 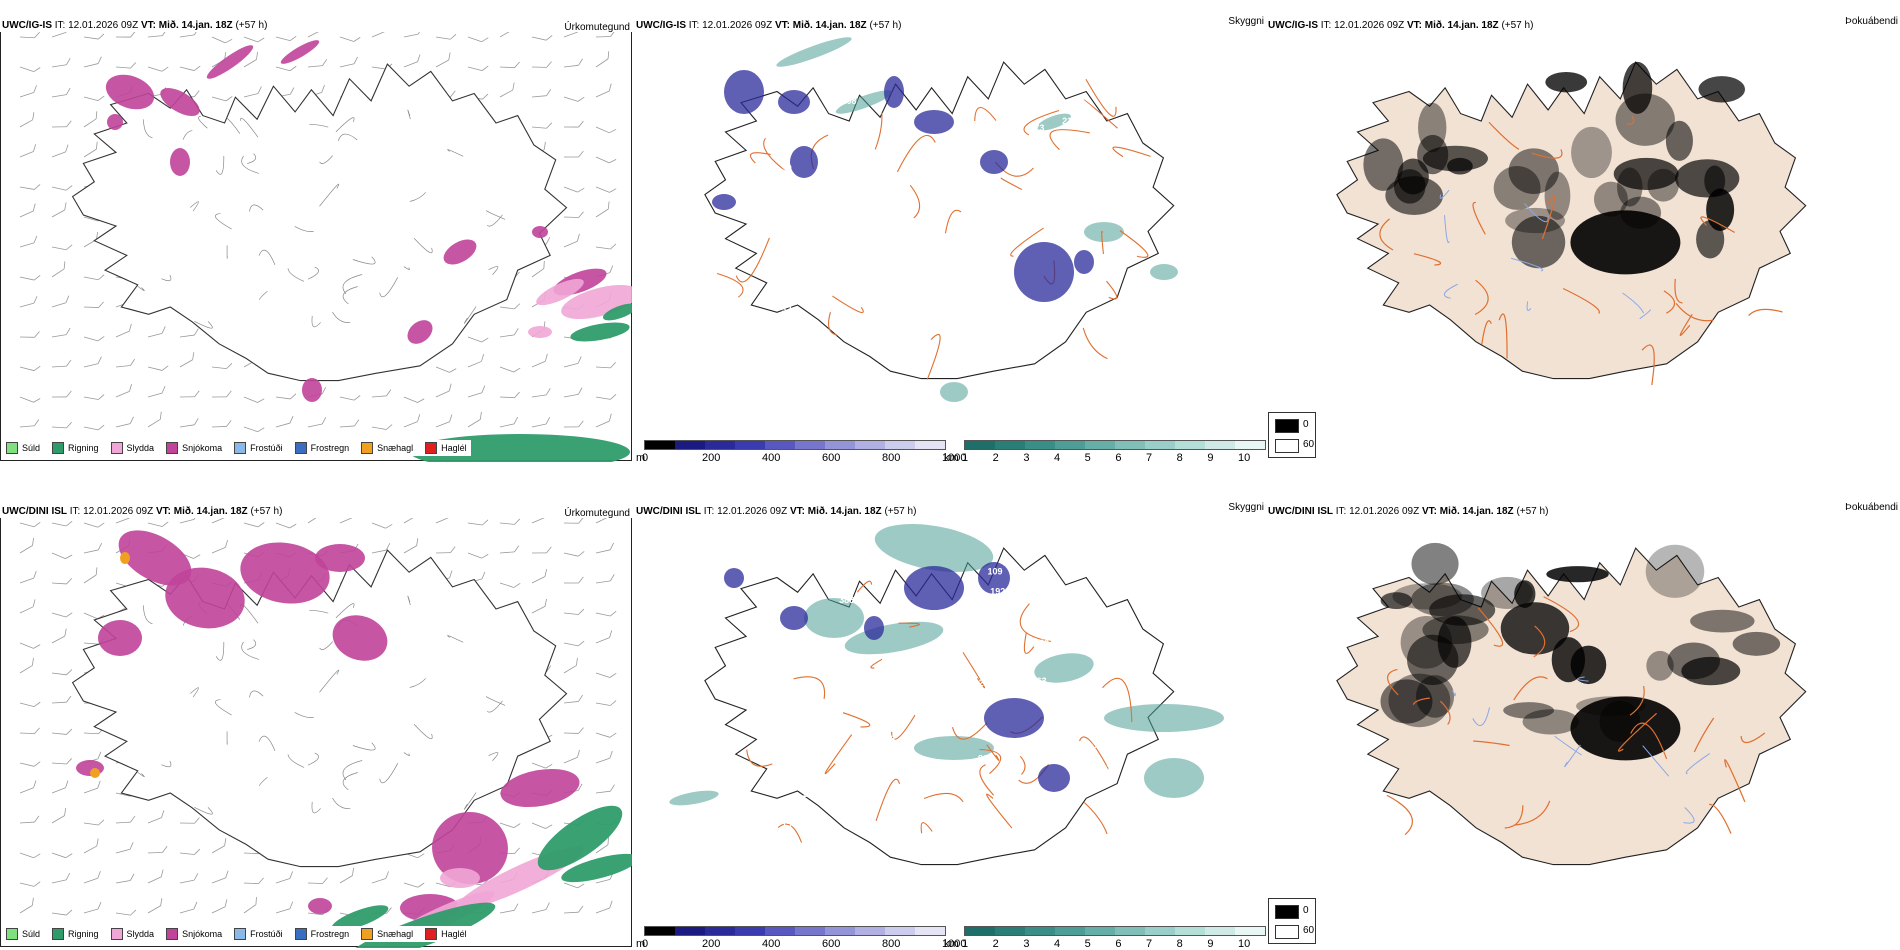 I want to click on iceland-outline, so click(x=939, y=220).